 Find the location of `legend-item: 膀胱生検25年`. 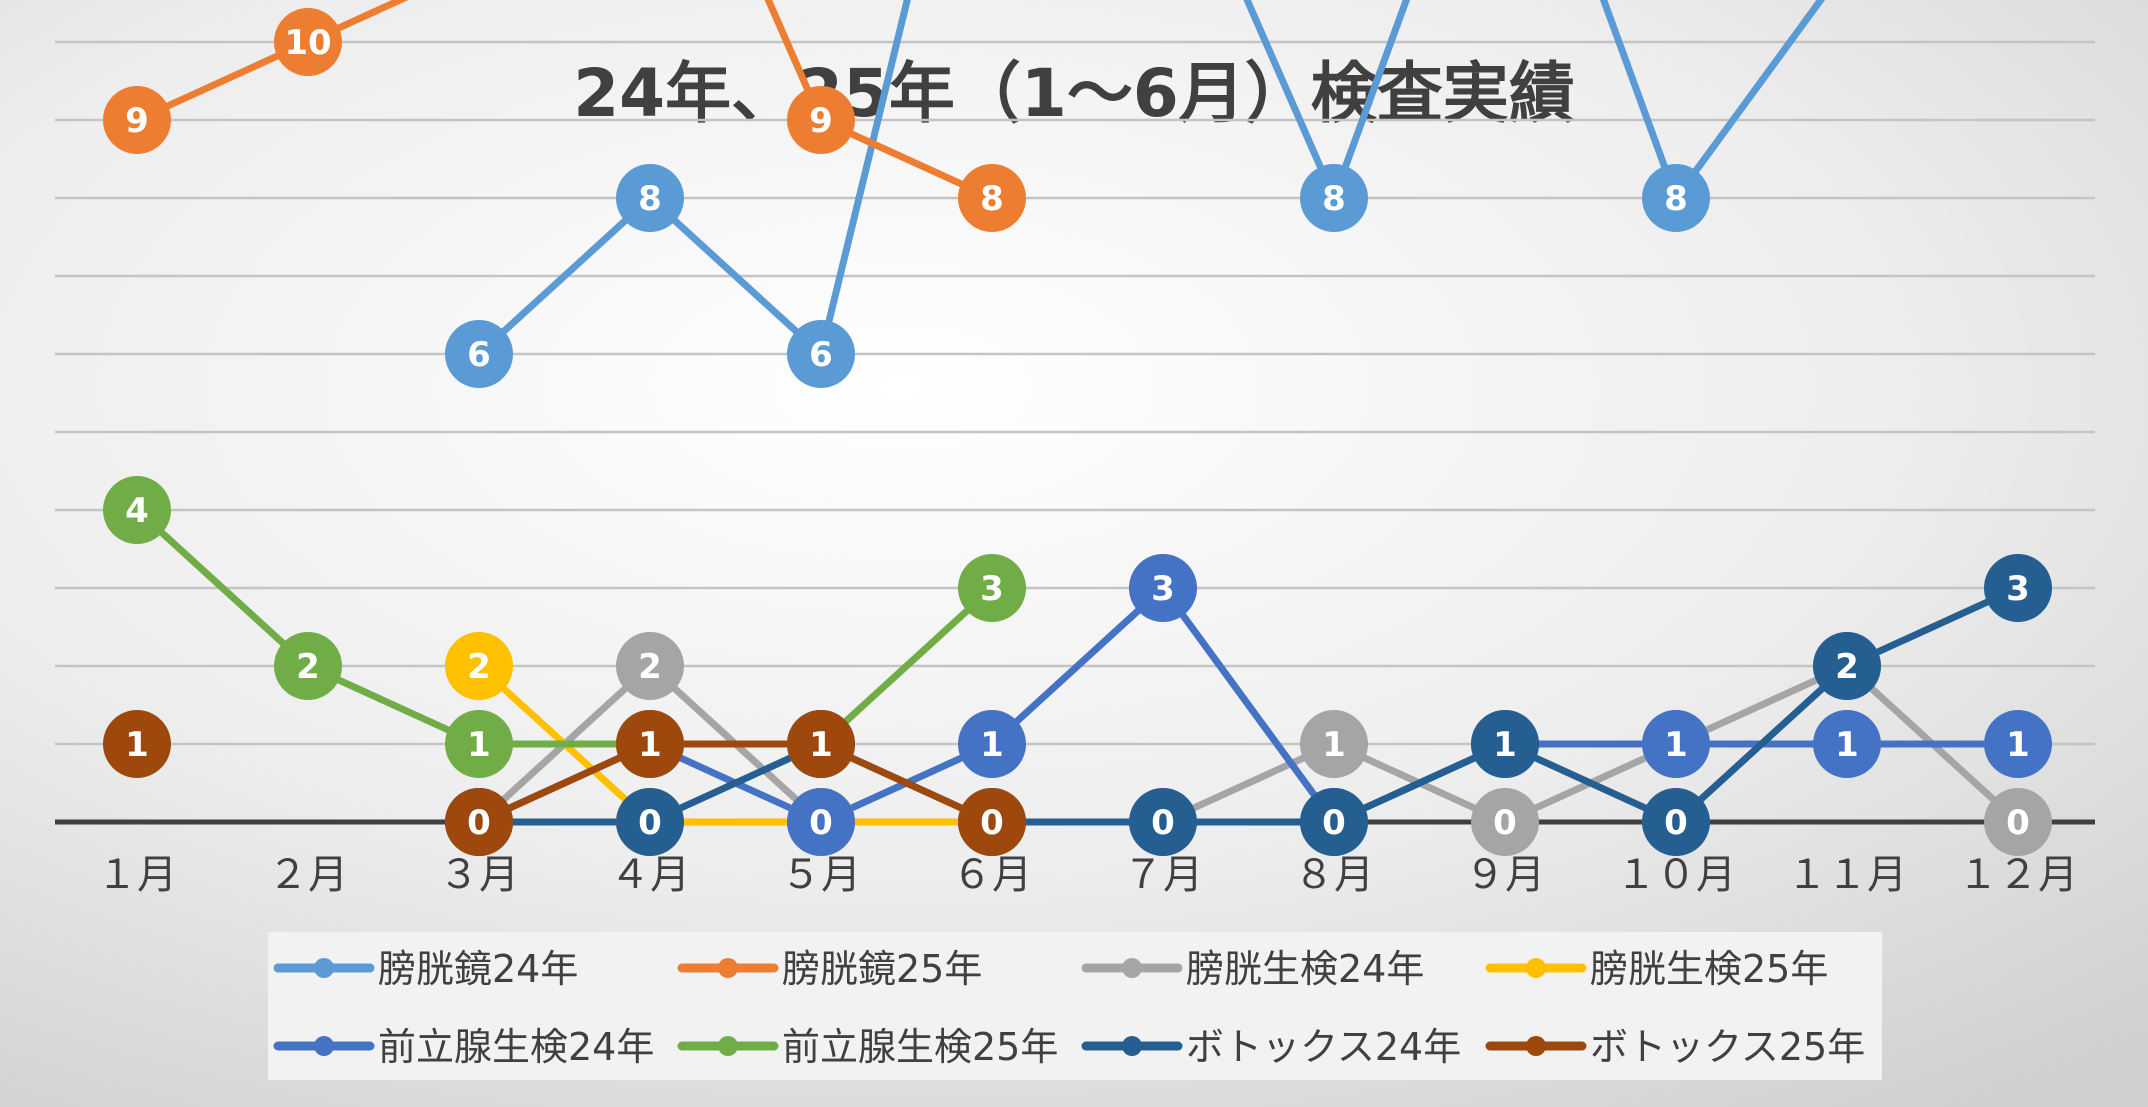

legend-item: 膀胱生検25年 is located at coordinates (1656, 969).